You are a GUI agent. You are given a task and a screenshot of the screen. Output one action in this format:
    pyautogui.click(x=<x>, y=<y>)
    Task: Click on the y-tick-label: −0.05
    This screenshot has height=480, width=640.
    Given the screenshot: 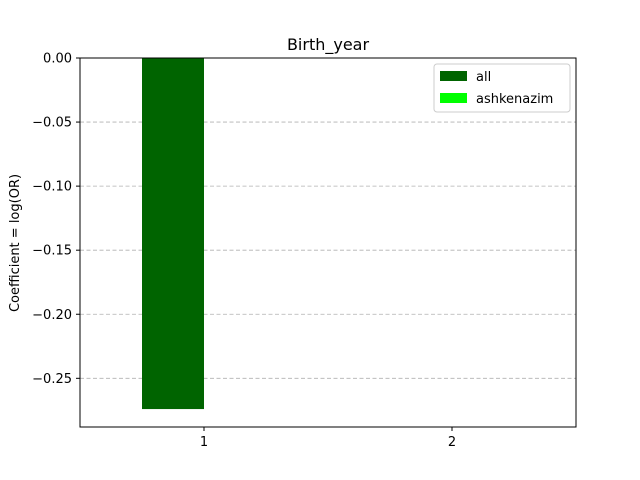 What is the action you would take?
    pyautogui.click(x=52, y=123)
    